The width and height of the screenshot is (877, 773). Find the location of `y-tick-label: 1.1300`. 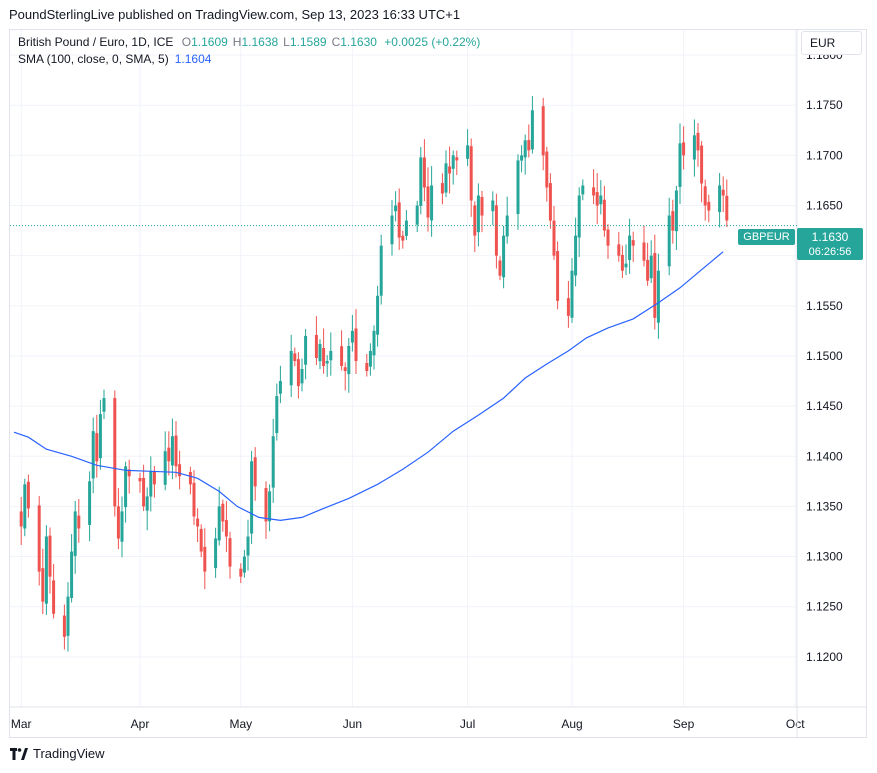

y-tick-label: 1.1300 is located at coordinates (824, 557).